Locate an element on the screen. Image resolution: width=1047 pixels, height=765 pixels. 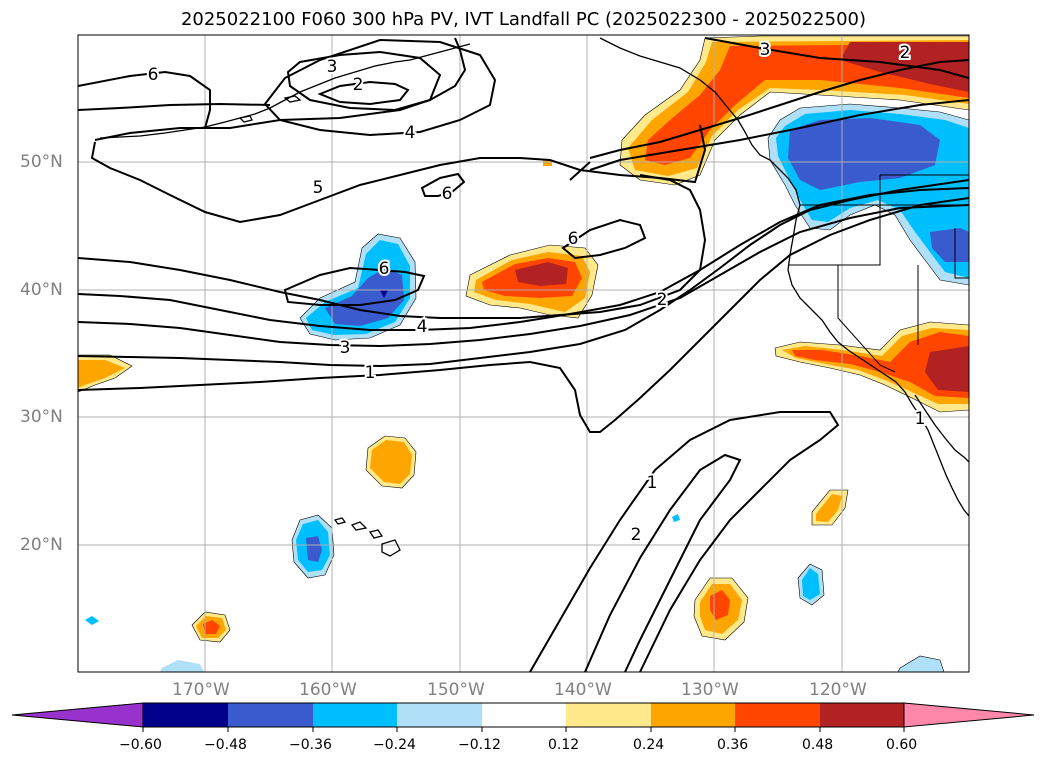
colorbar-low-extension is located at coordinates (77, 715).